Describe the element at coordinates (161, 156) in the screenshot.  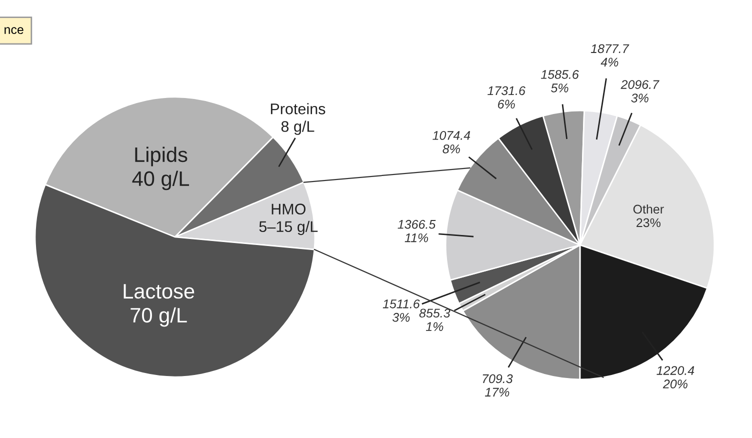
I see `slice-label: Lipids` at that location.